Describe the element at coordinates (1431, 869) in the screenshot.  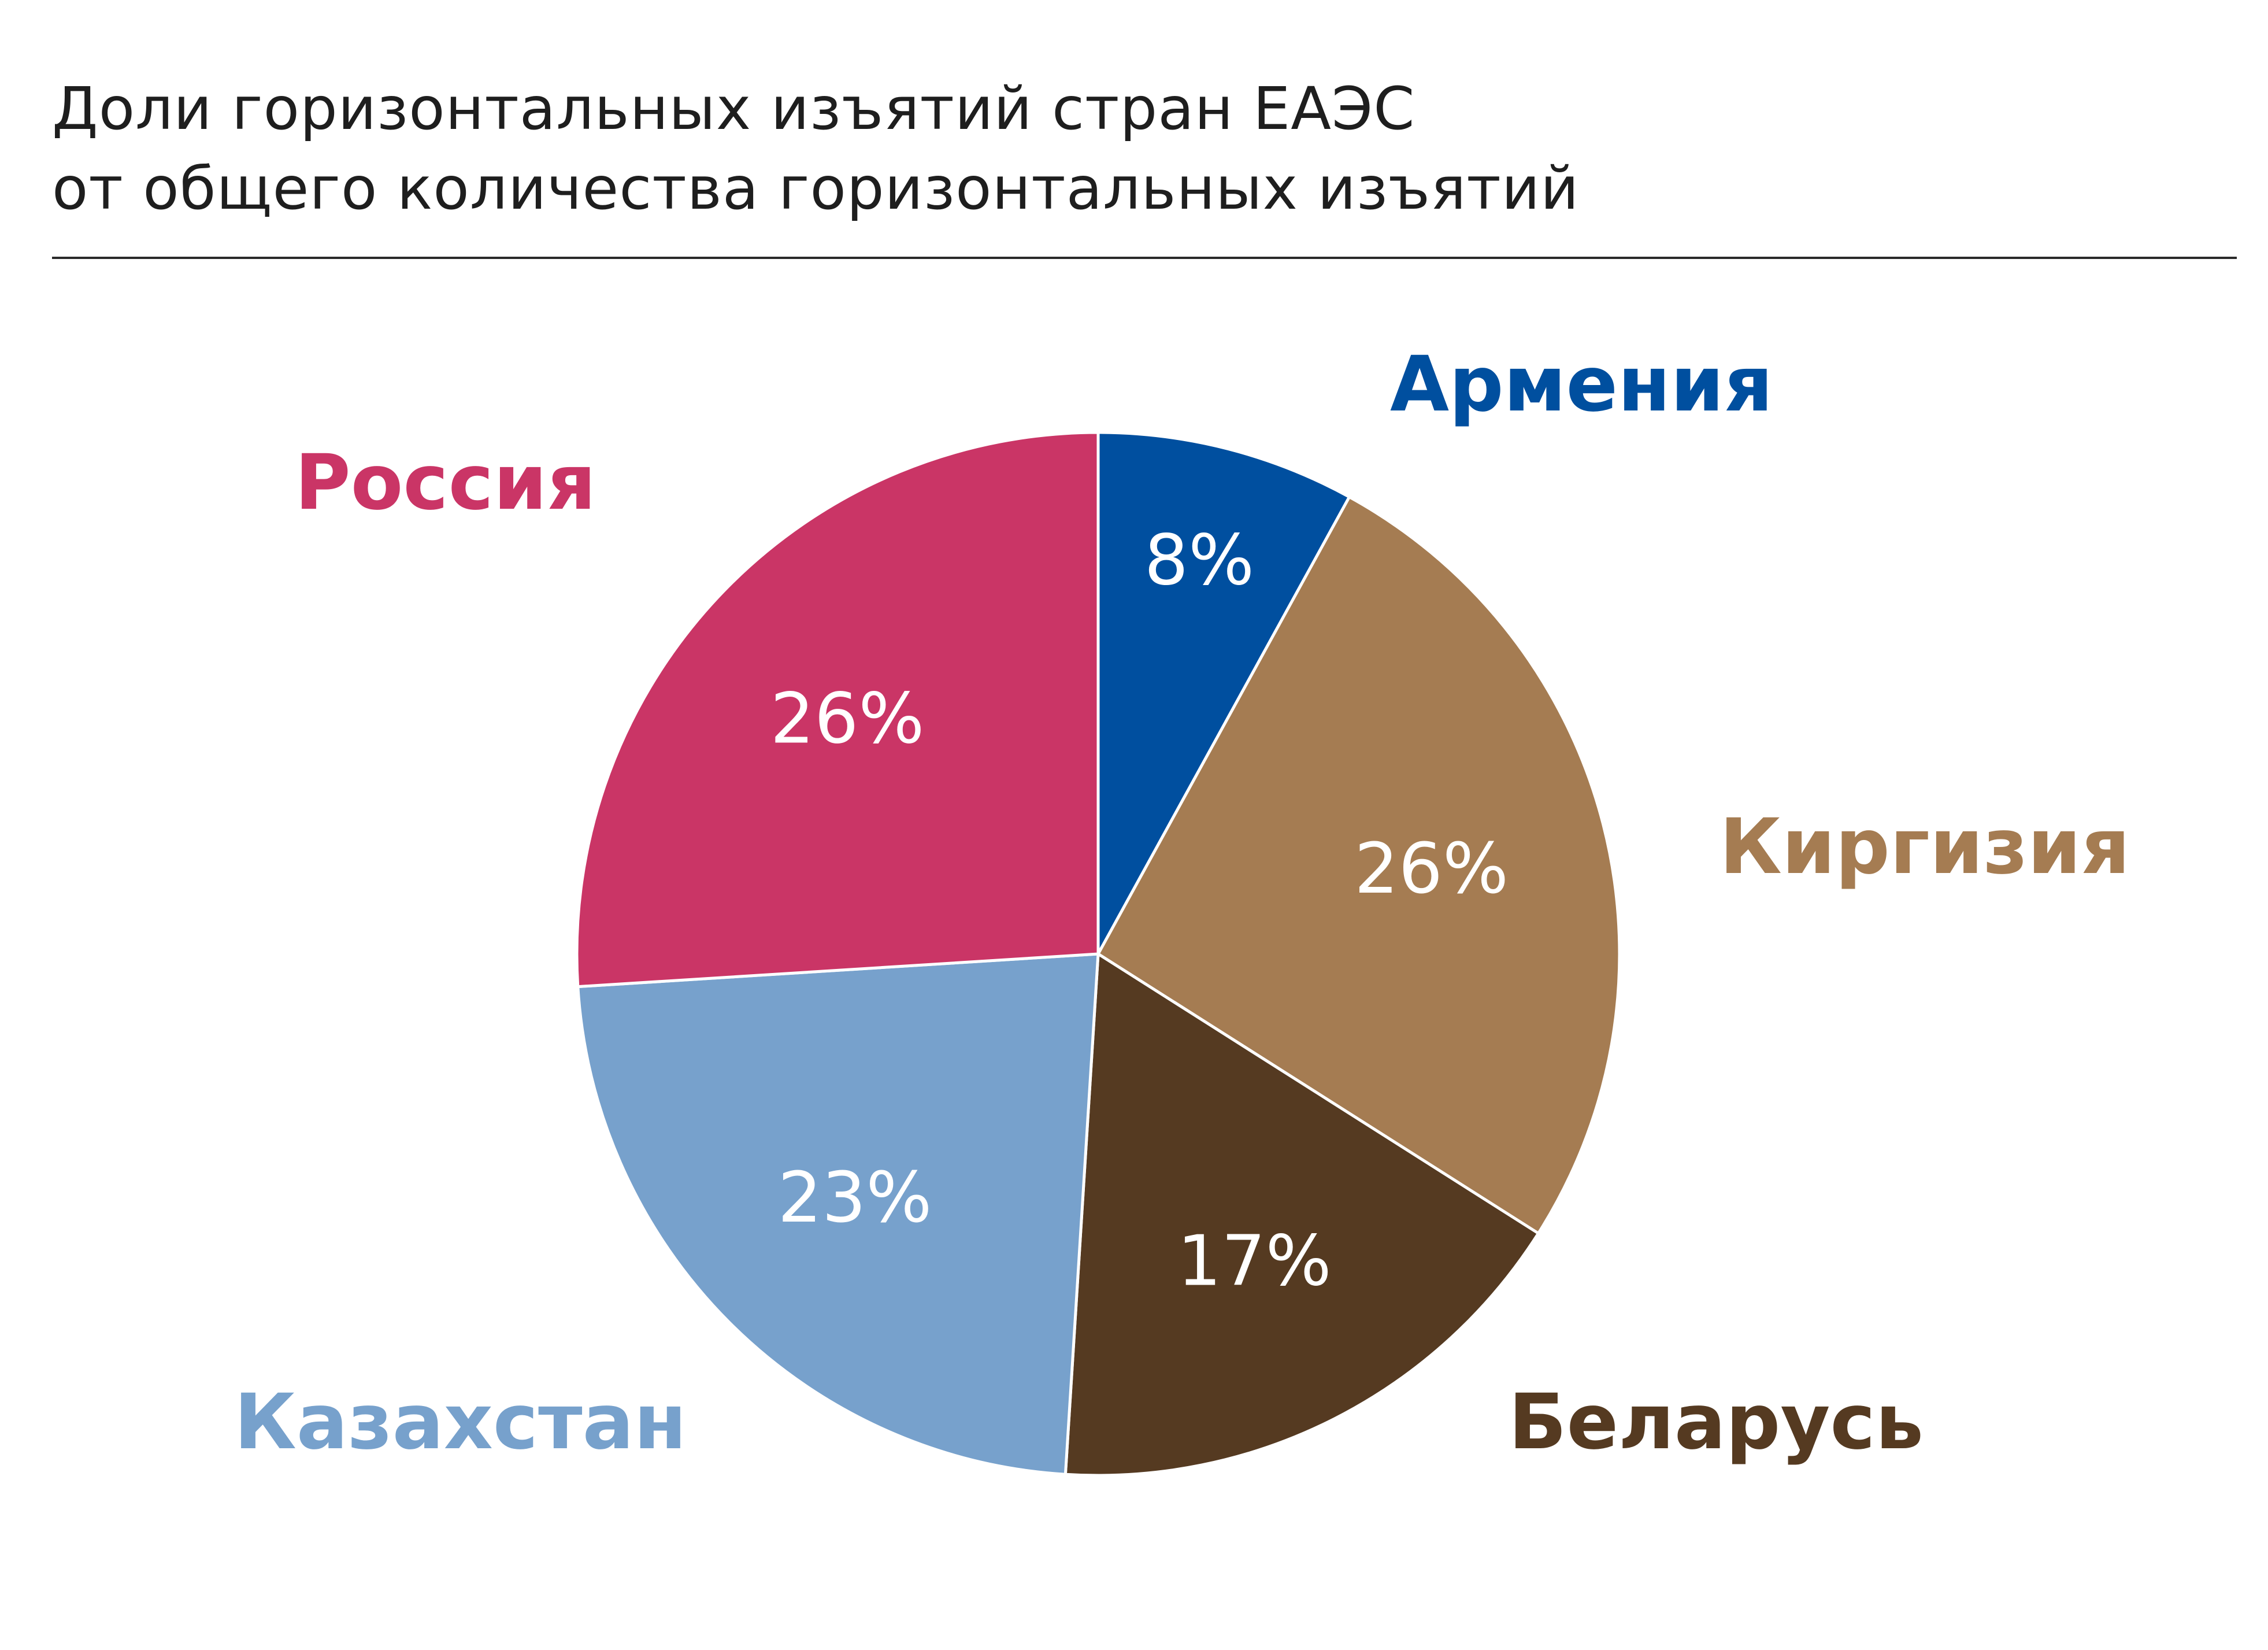
I see `value-label-2: 26%` at that location.